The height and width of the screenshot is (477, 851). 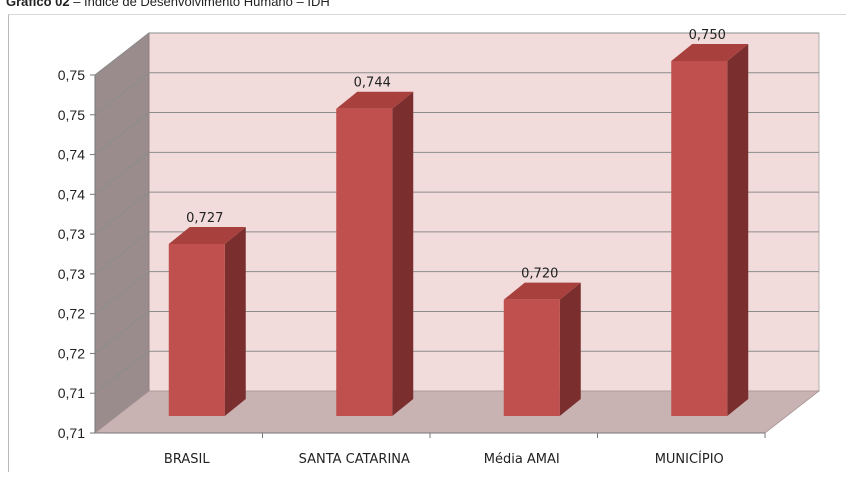 What do you see at coordinates (187, 459) in the screenshot?
I see `x-tick-label: BRASIL` at bounding box center [187, 459].